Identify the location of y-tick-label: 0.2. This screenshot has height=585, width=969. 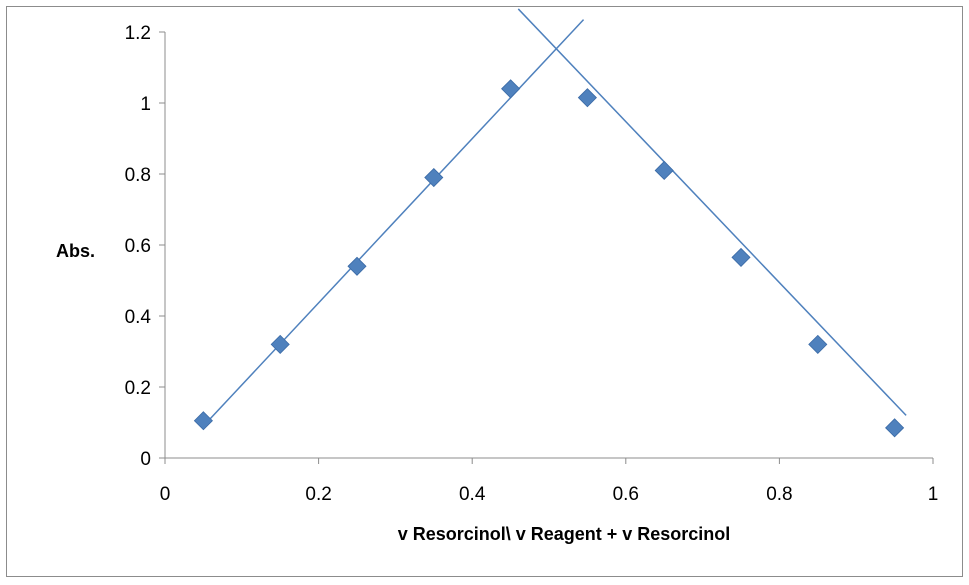
(138, 388).